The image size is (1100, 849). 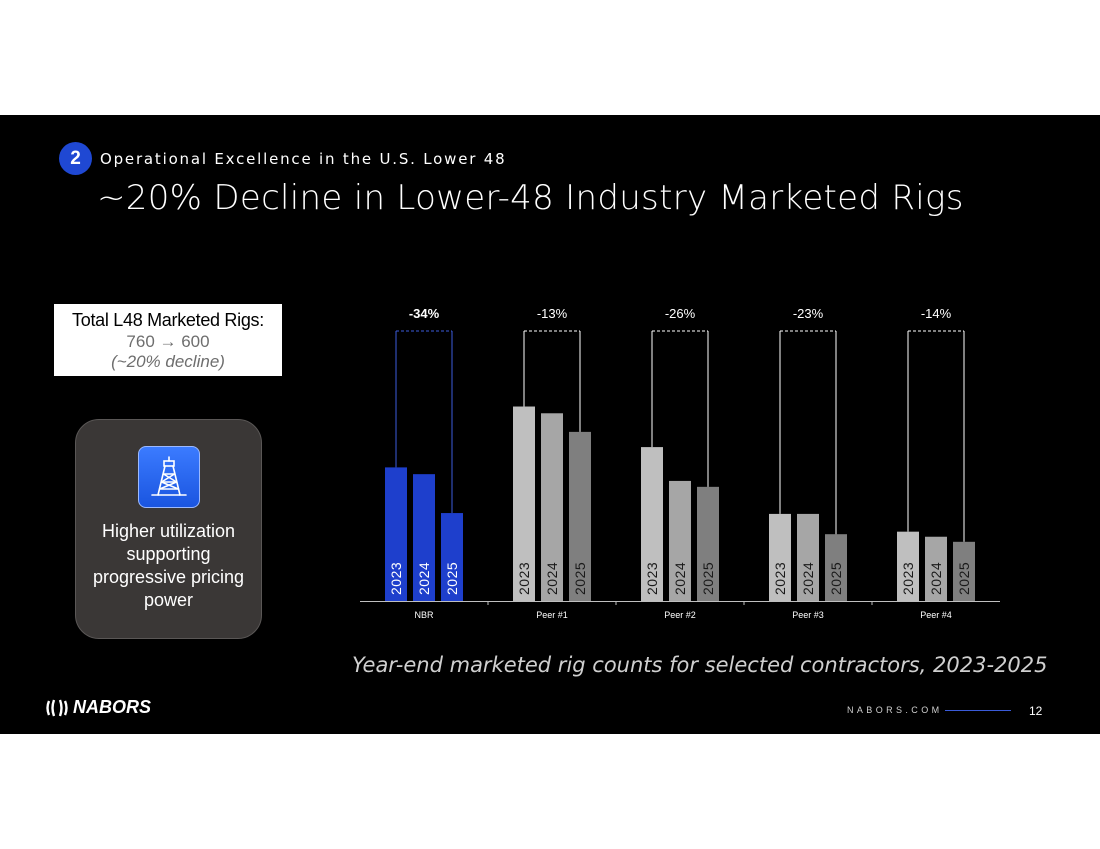 What do you see at coordinates (552, 615) in the screenshot?
I see `category-label: Peer #1` at bounding box center [552, 615].